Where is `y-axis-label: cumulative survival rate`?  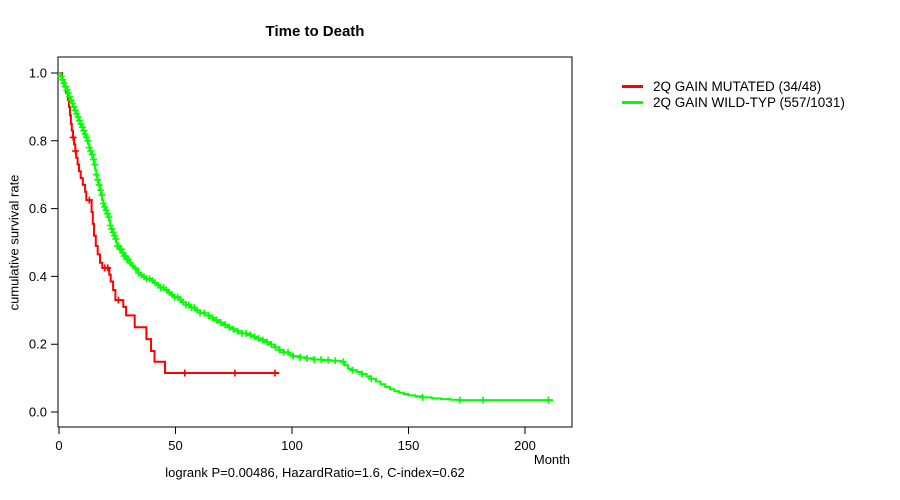 y-axis-label: cumulative survival rate is located at coordinates (14, 242).